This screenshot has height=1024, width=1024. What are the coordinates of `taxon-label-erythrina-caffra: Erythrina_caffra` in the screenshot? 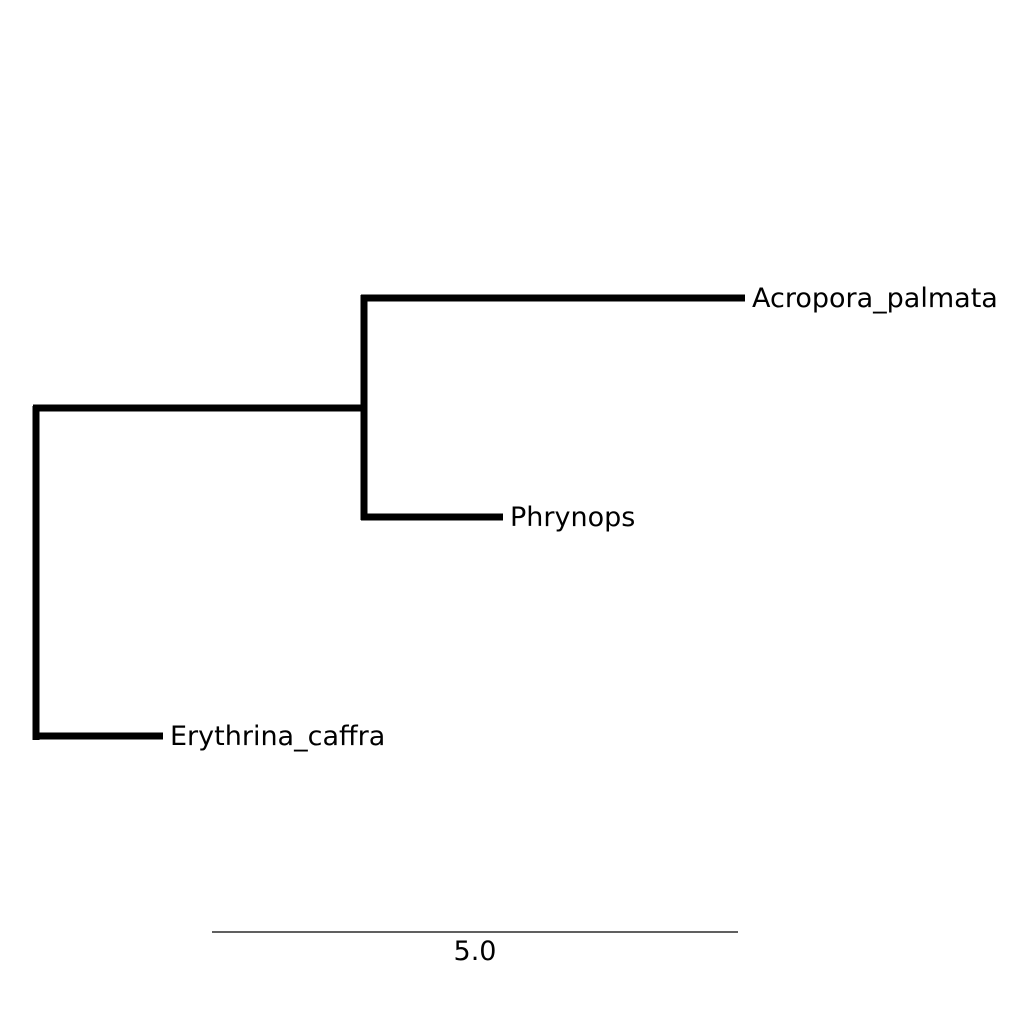 It's located at (277, 736).